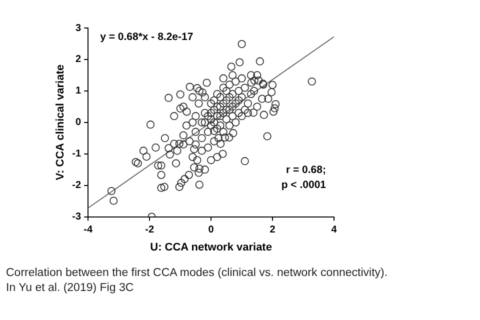 The height and width of the screenshot is (320, 480). Describe the element at coordinates (79, 28) in the screenshot. I see `y-tick-label: 3` at that location.